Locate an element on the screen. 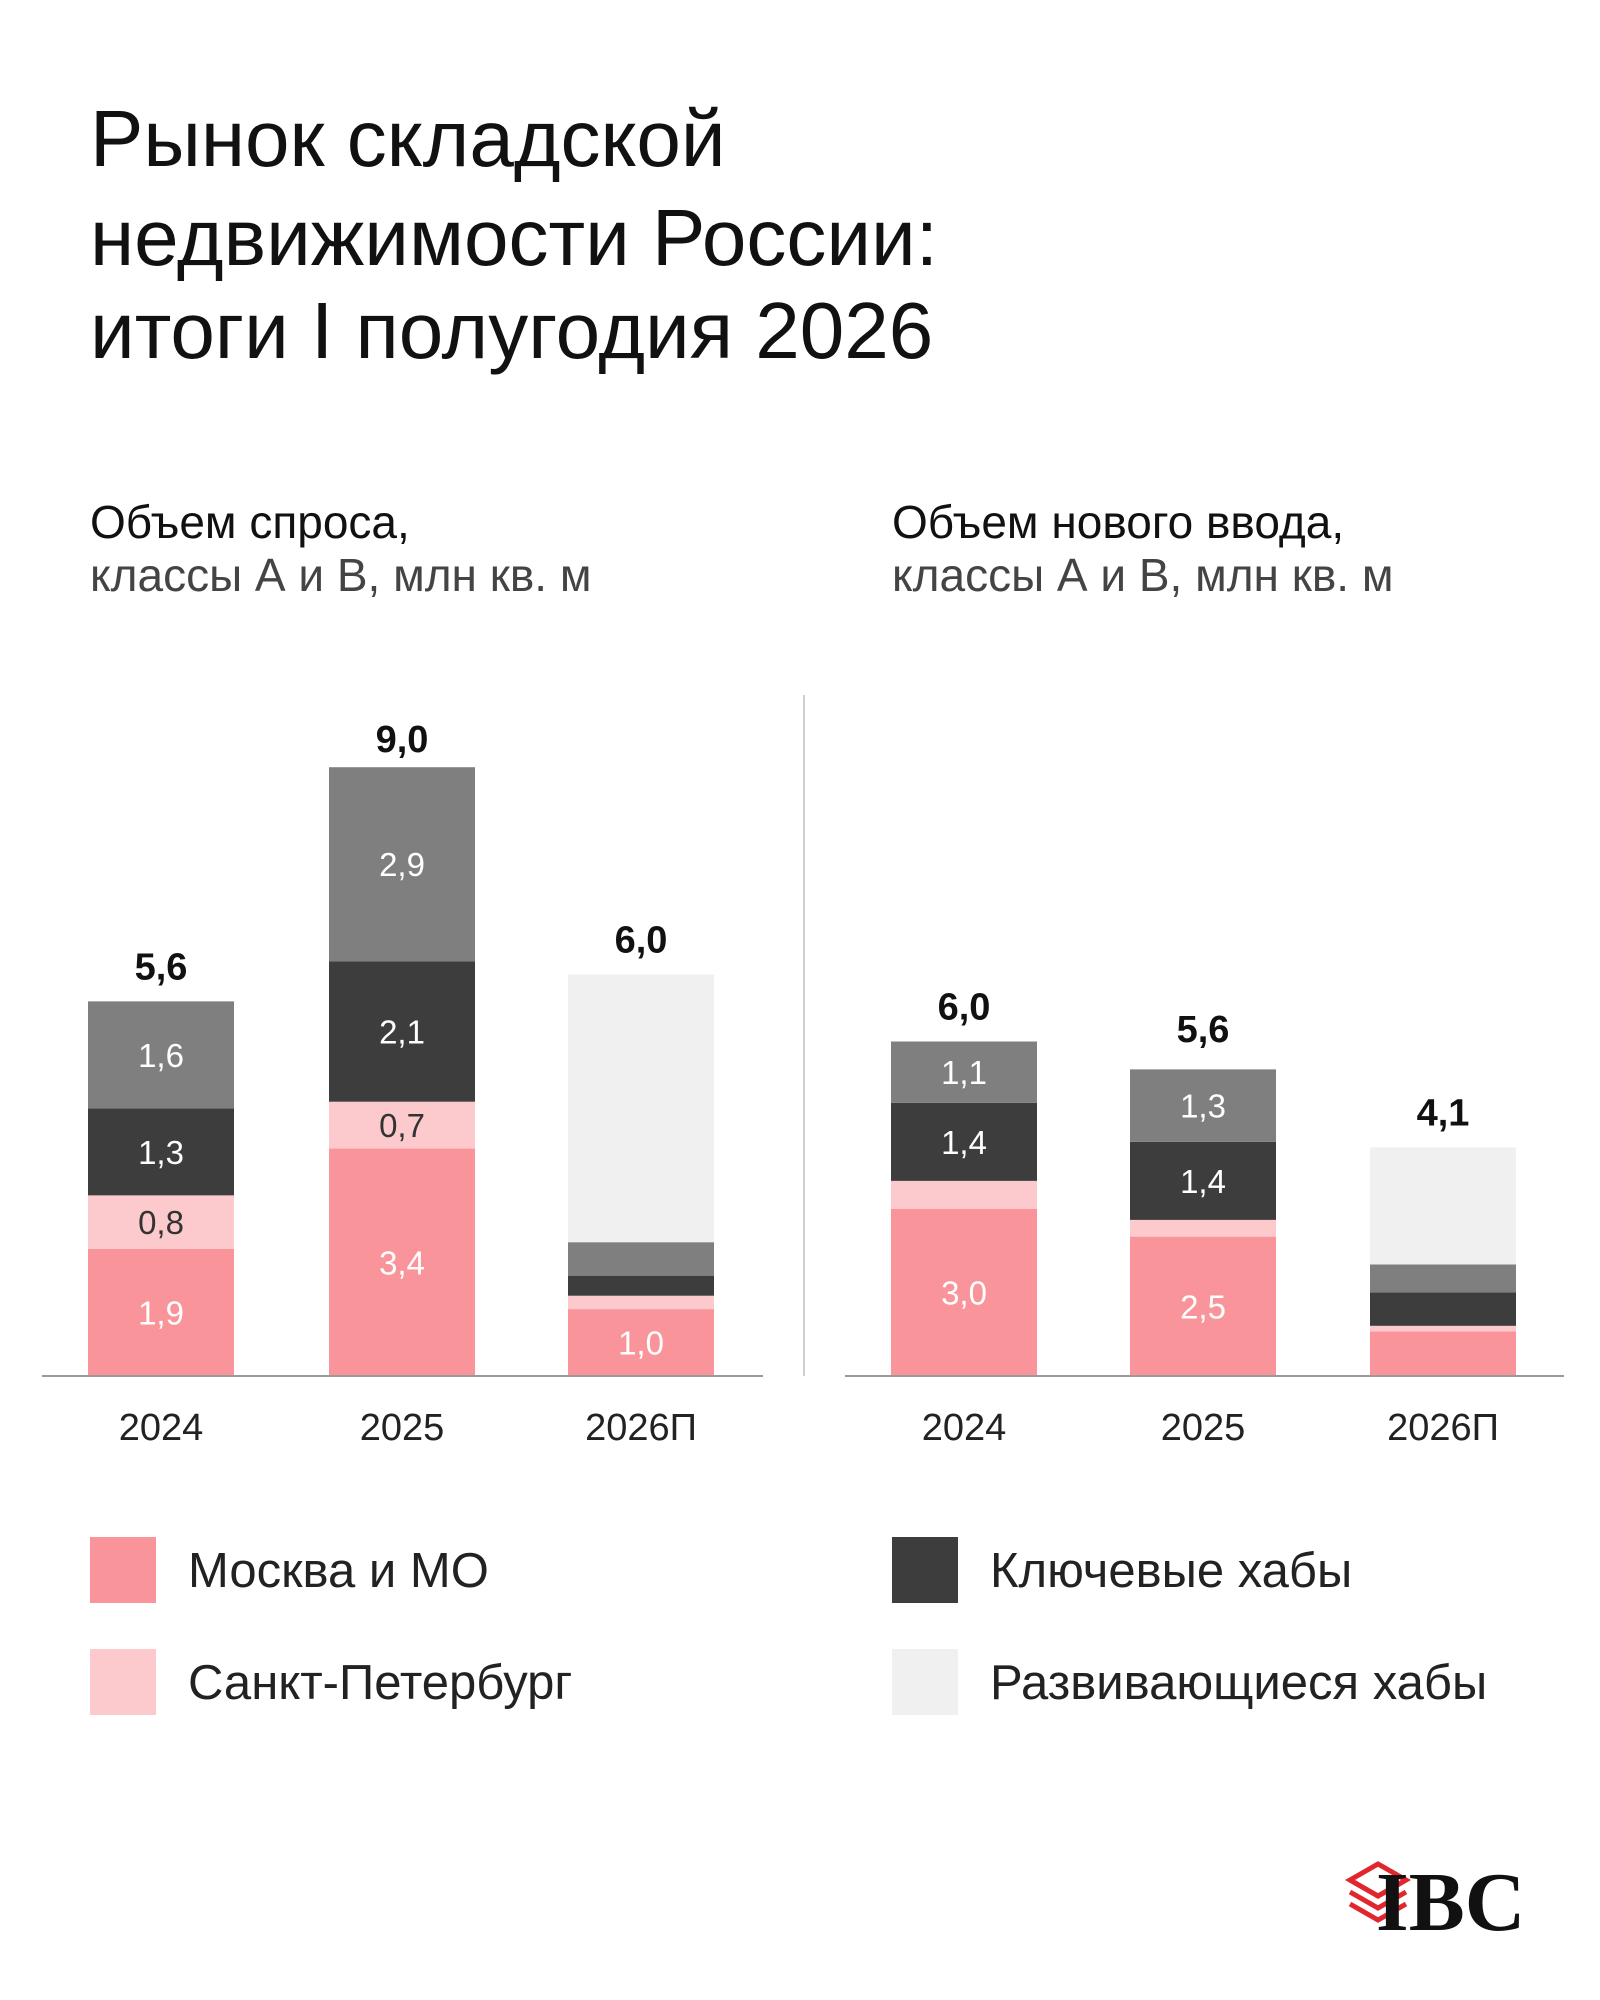  logo: IBC is located at coordinates (1434, 1902).